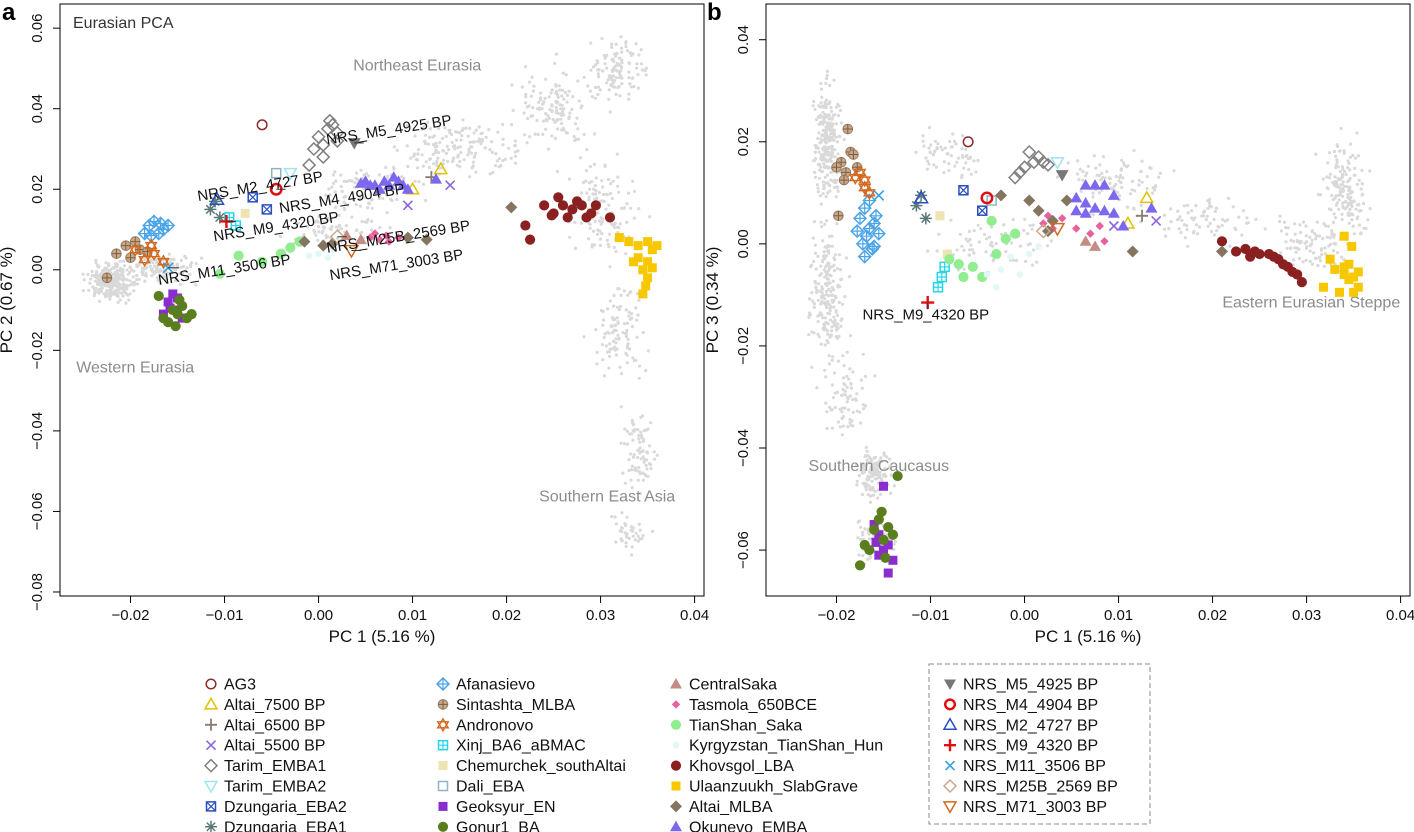 The width and height of the screenshot is (1414, 832). I want to click on series-sintashta-mlba, so click(847, 172).